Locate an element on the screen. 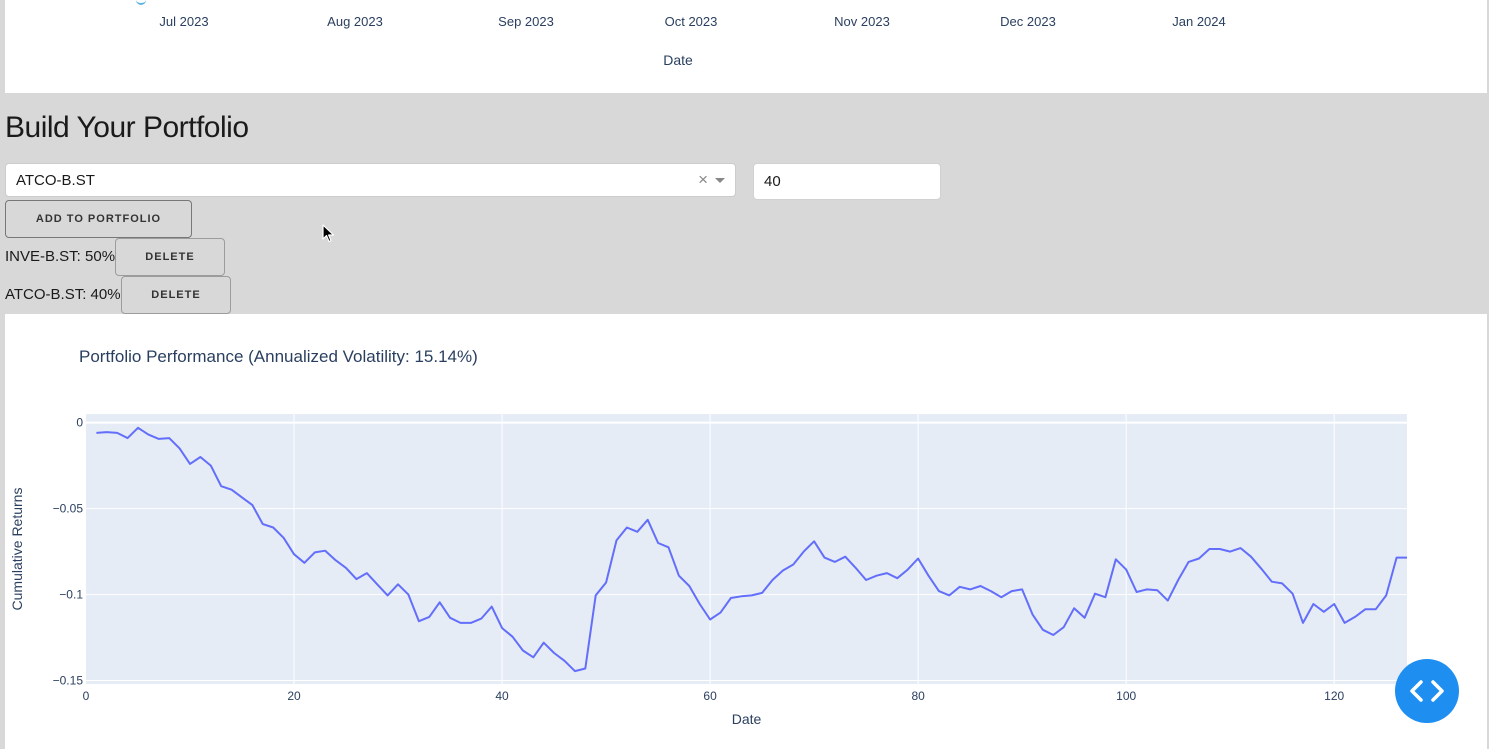 This screenshot has width=1489, height=749. top-chart-line-fragment is located at coordinates (141, 2).